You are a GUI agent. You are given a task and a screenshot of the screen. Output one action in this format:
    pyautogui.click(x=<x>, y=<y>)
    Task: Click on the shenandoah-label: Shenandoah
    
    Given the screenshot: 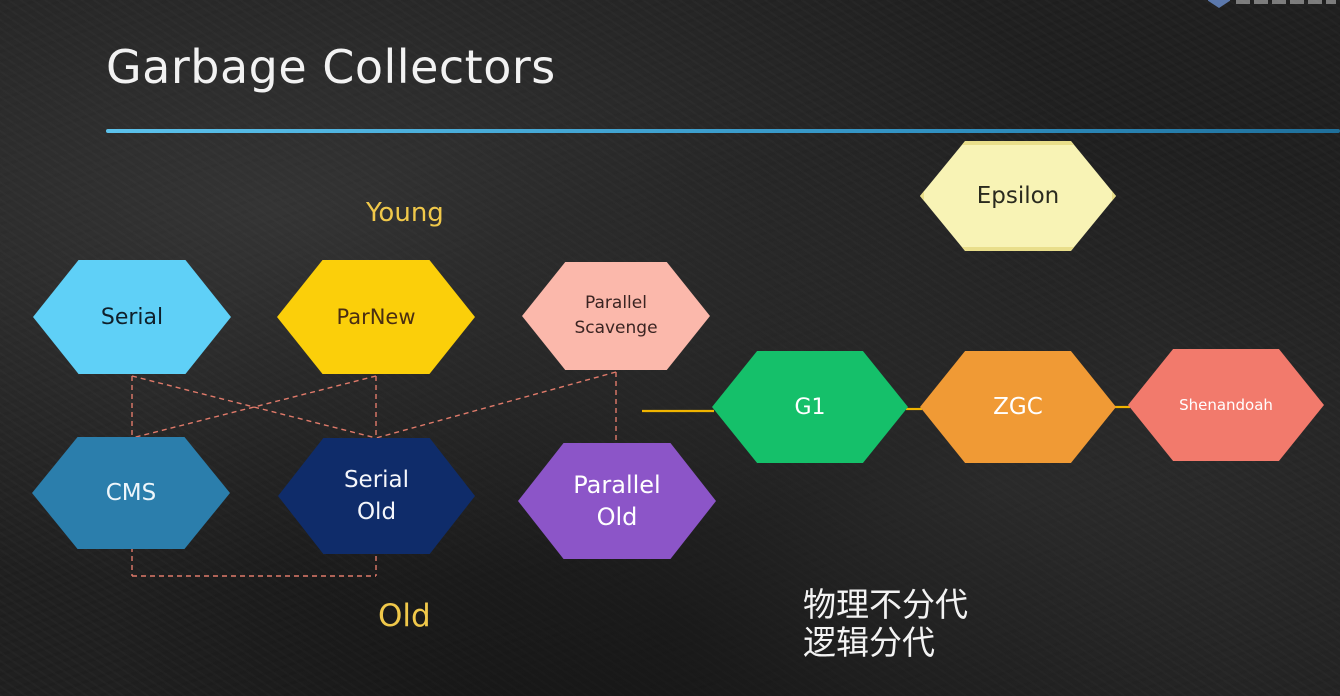 What is the action you would take?
    pyautogui.click(x=1226, y=405)
    